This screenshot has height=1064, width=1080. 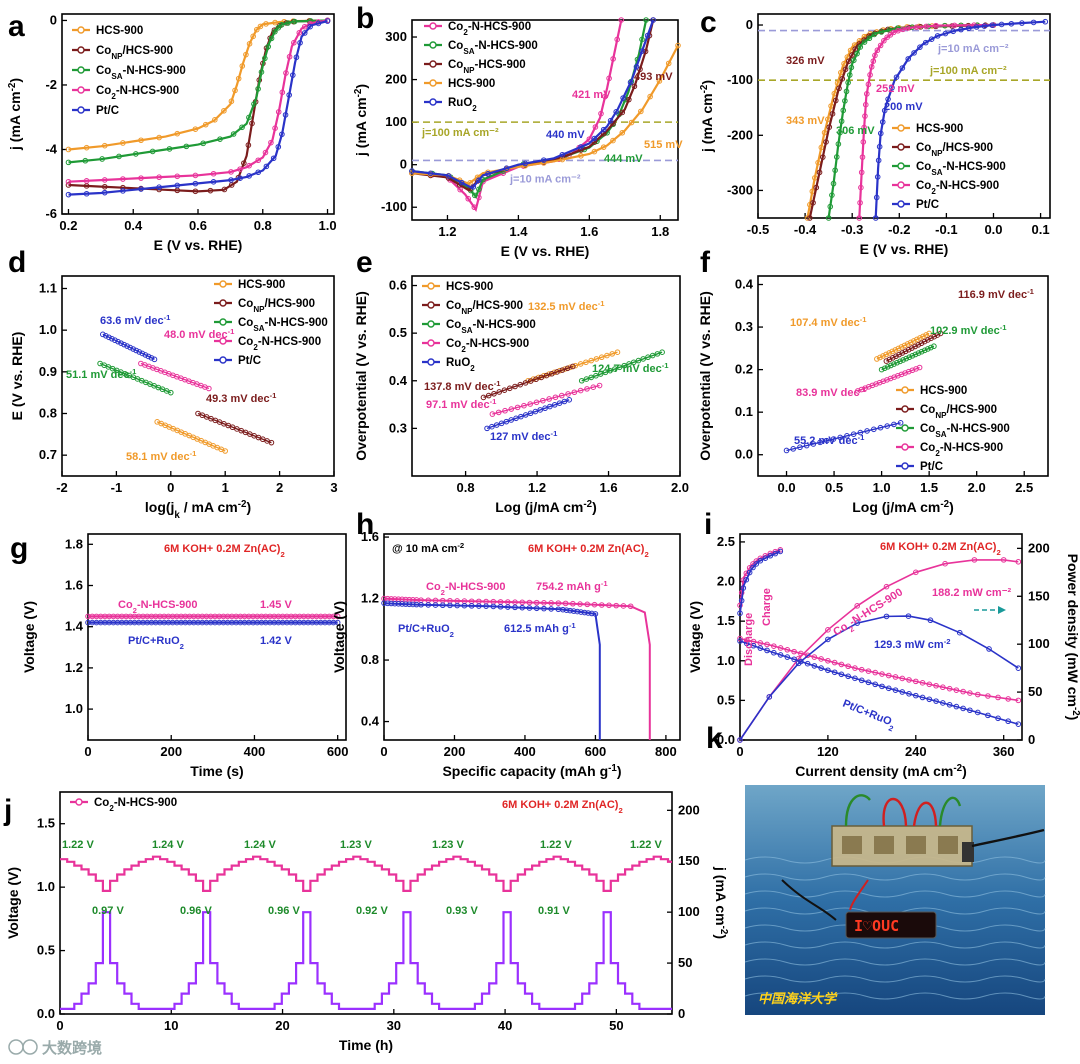 What do you see at coordinates (469, 287) in the screenshot?
I see `legend-entry: HCS-900` at bounding box center [469, 287].